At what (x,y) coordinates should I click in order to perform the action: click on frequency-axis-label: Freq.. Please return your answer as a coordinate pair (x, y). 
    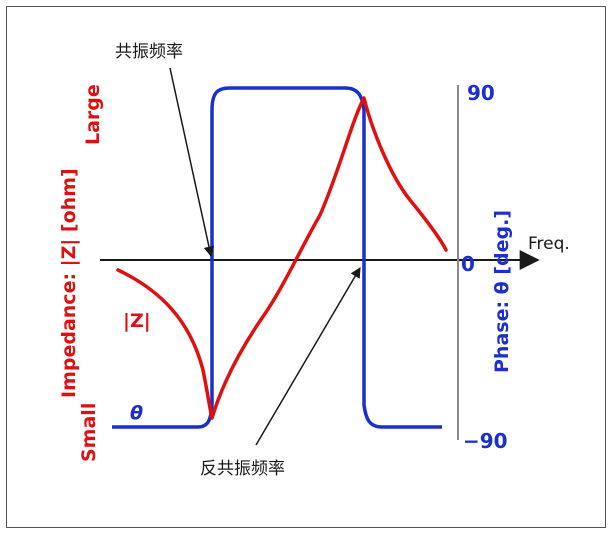
    Looking at the image, I should click on (549, 244).